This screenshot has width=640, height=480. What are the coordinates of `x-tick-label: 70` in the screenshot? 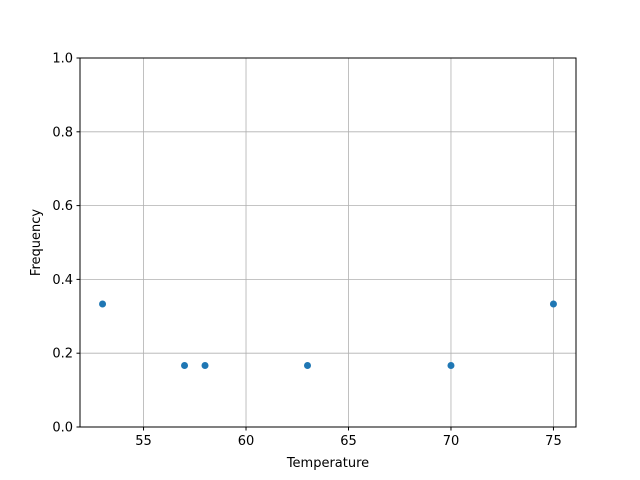 It's located at (451, 441).